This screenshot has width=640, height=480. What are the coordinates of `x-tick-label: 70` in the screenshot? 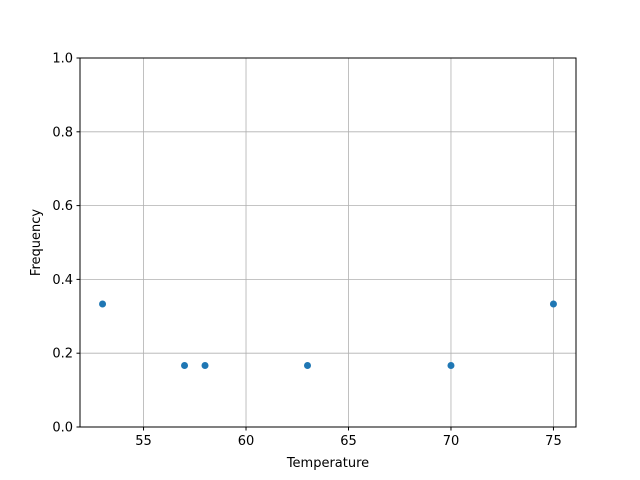 It's located at (451, 441).